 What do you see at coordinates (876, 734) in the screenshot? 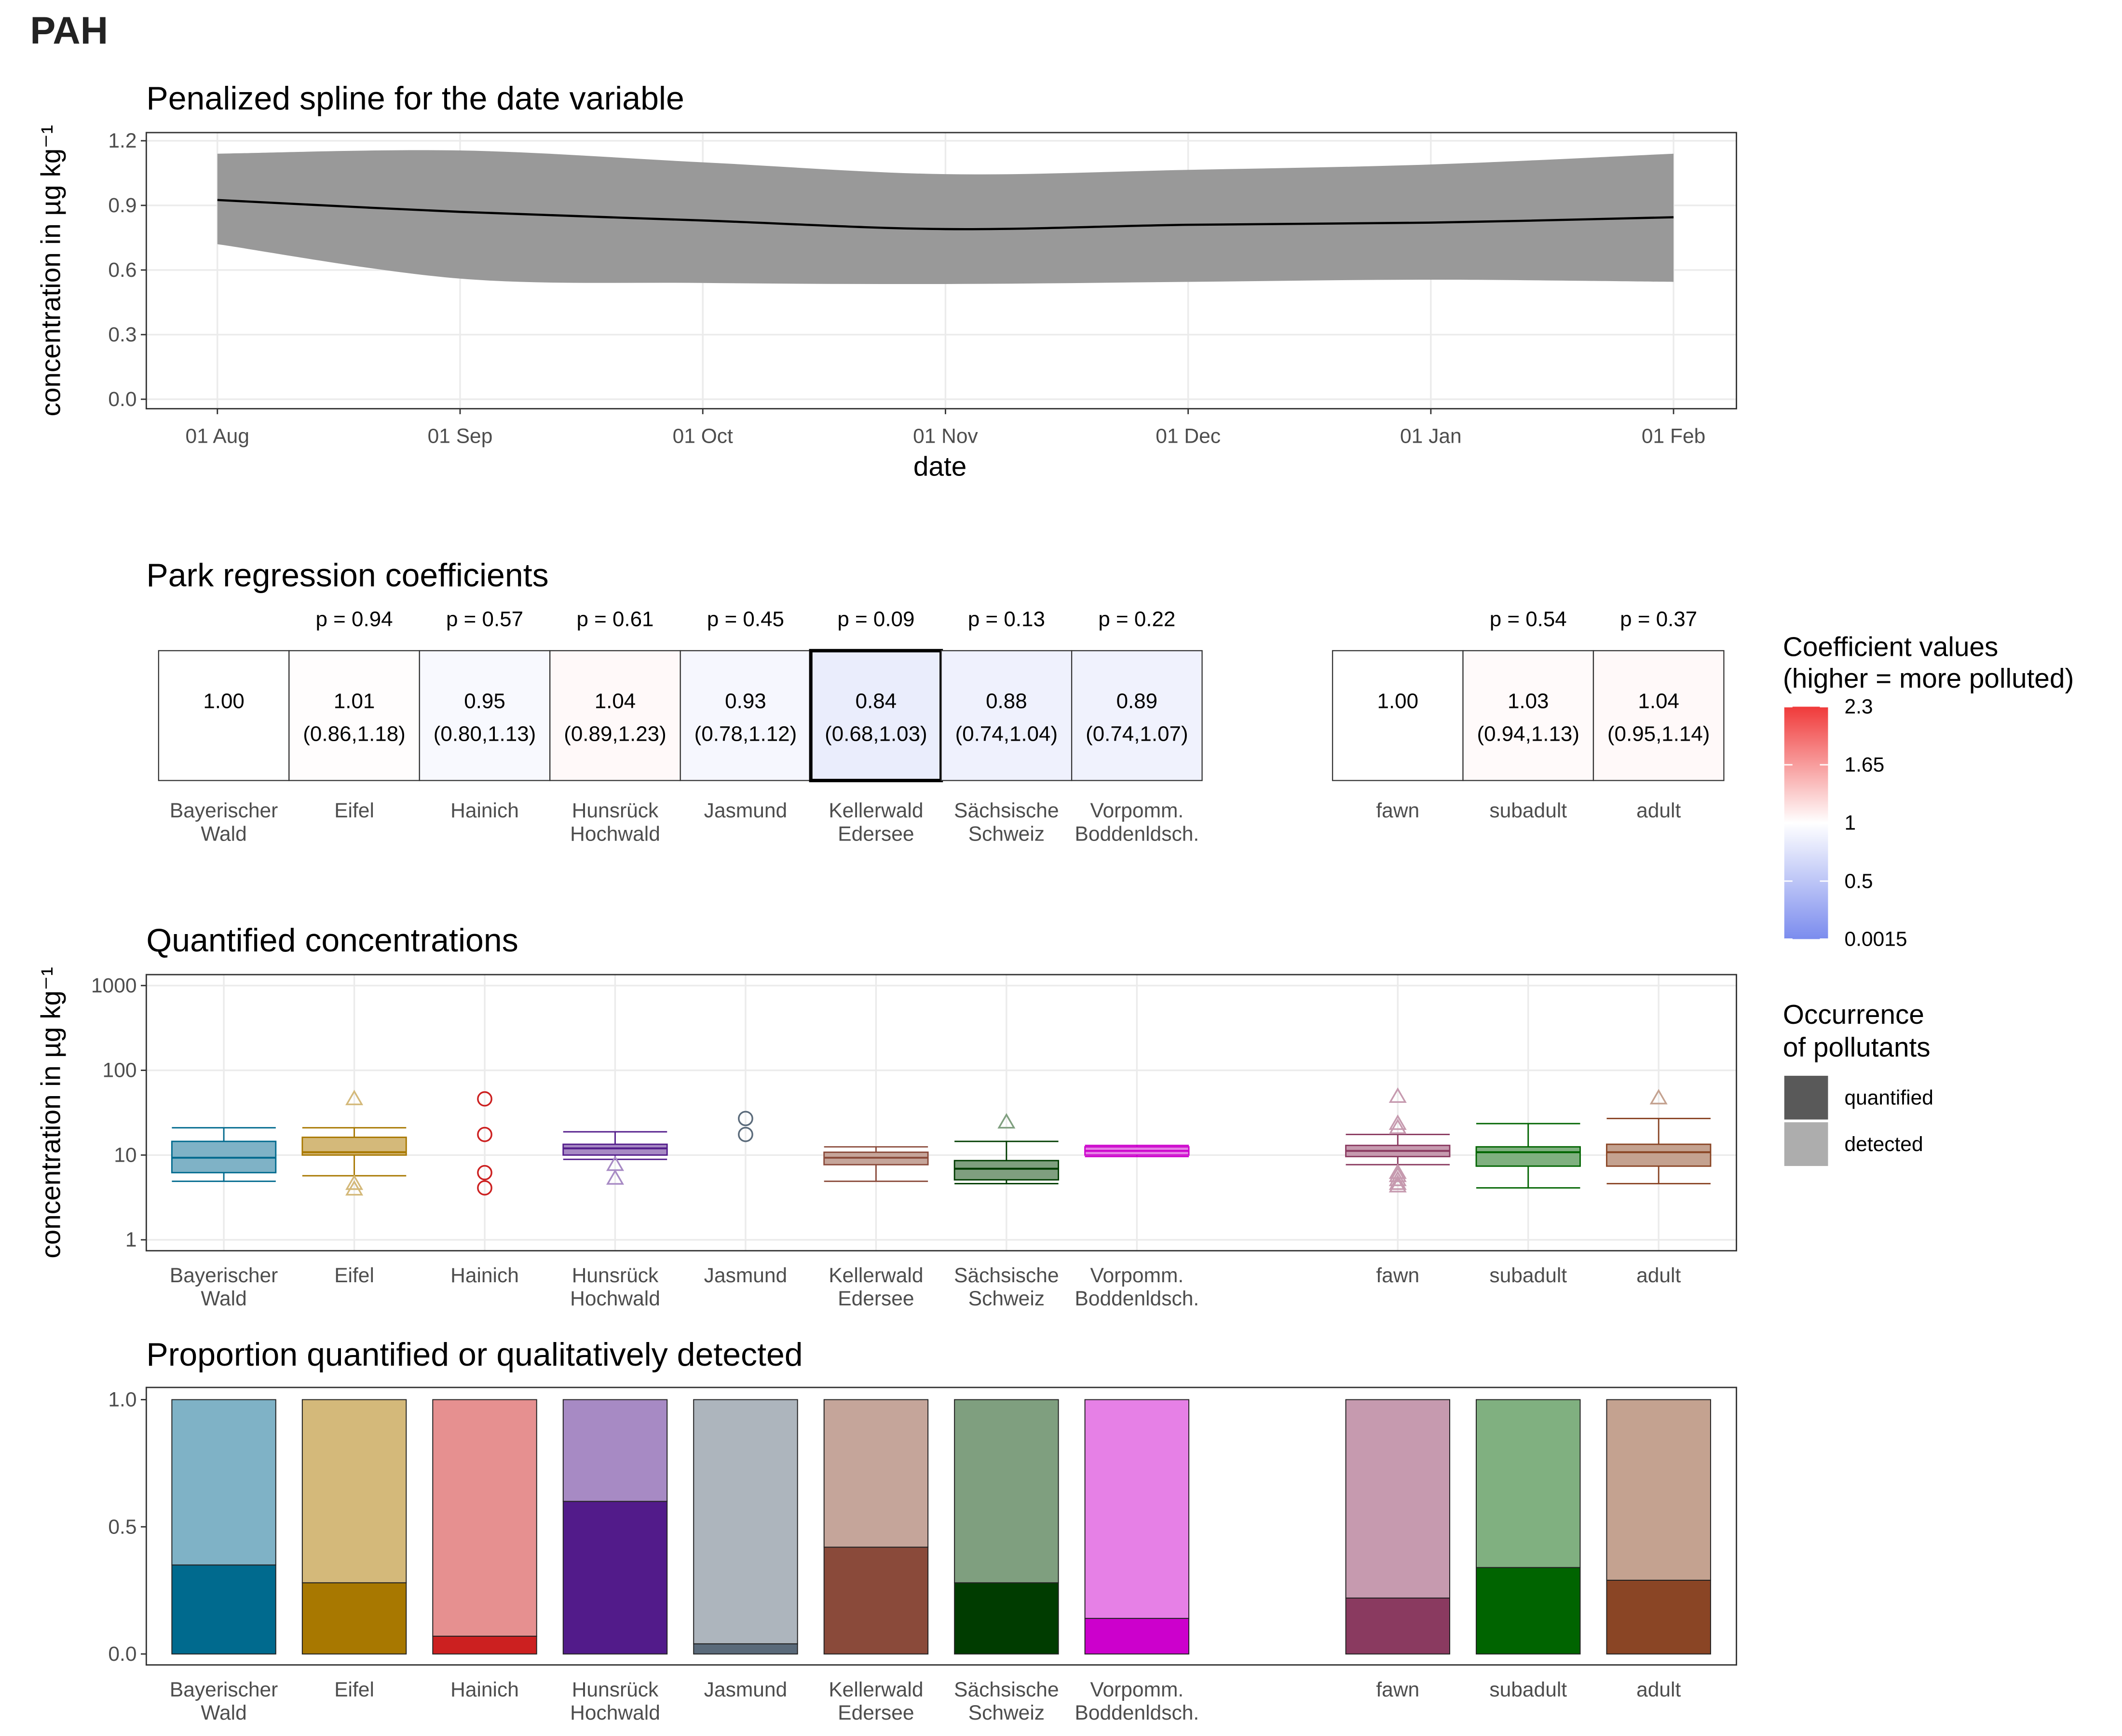
I see `ci-label: (0.68,1.03)` at bounding box center [876, 734].